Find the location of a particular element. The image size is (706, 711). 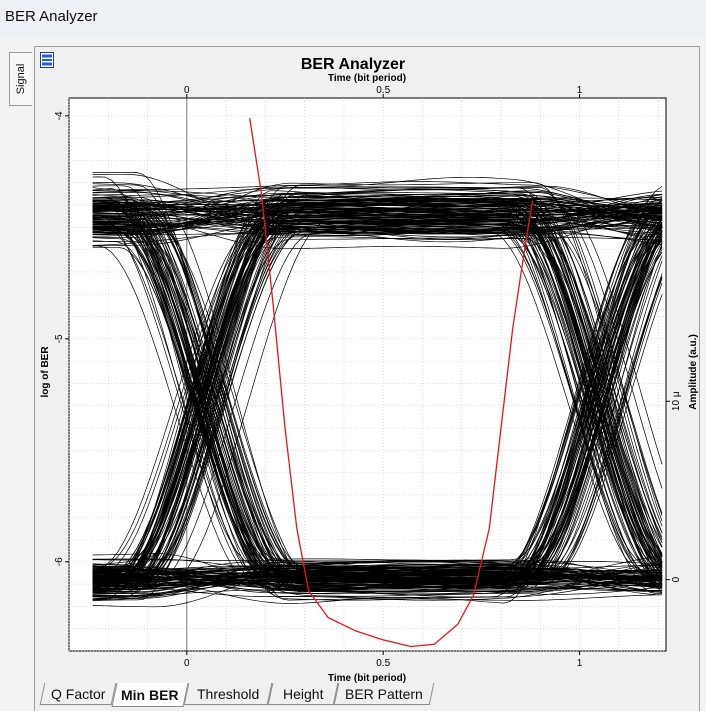

tab-q-factor: Q Factor is located at coordinates (78, 694).